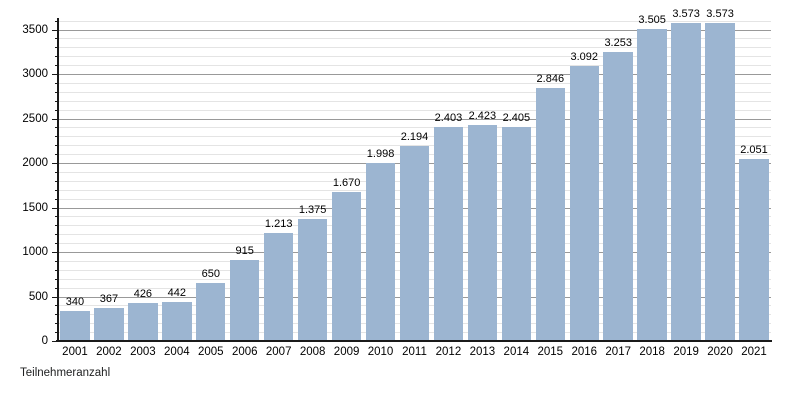 The height and width of the screenshot is (400, 800). What do you see at coordinates (414, 243) in the screenshot?
I see `bar-2011` at bounding box center [414, 243].